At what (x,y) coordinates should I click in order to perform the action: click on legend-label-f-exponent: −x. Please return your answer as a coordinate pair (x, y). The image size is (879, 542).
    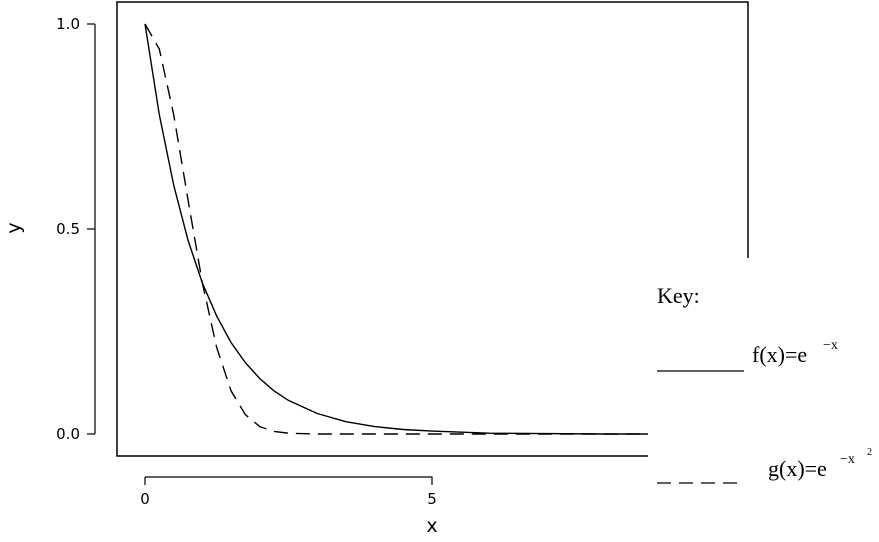
    Looking at the image, I should click on (830, 345).